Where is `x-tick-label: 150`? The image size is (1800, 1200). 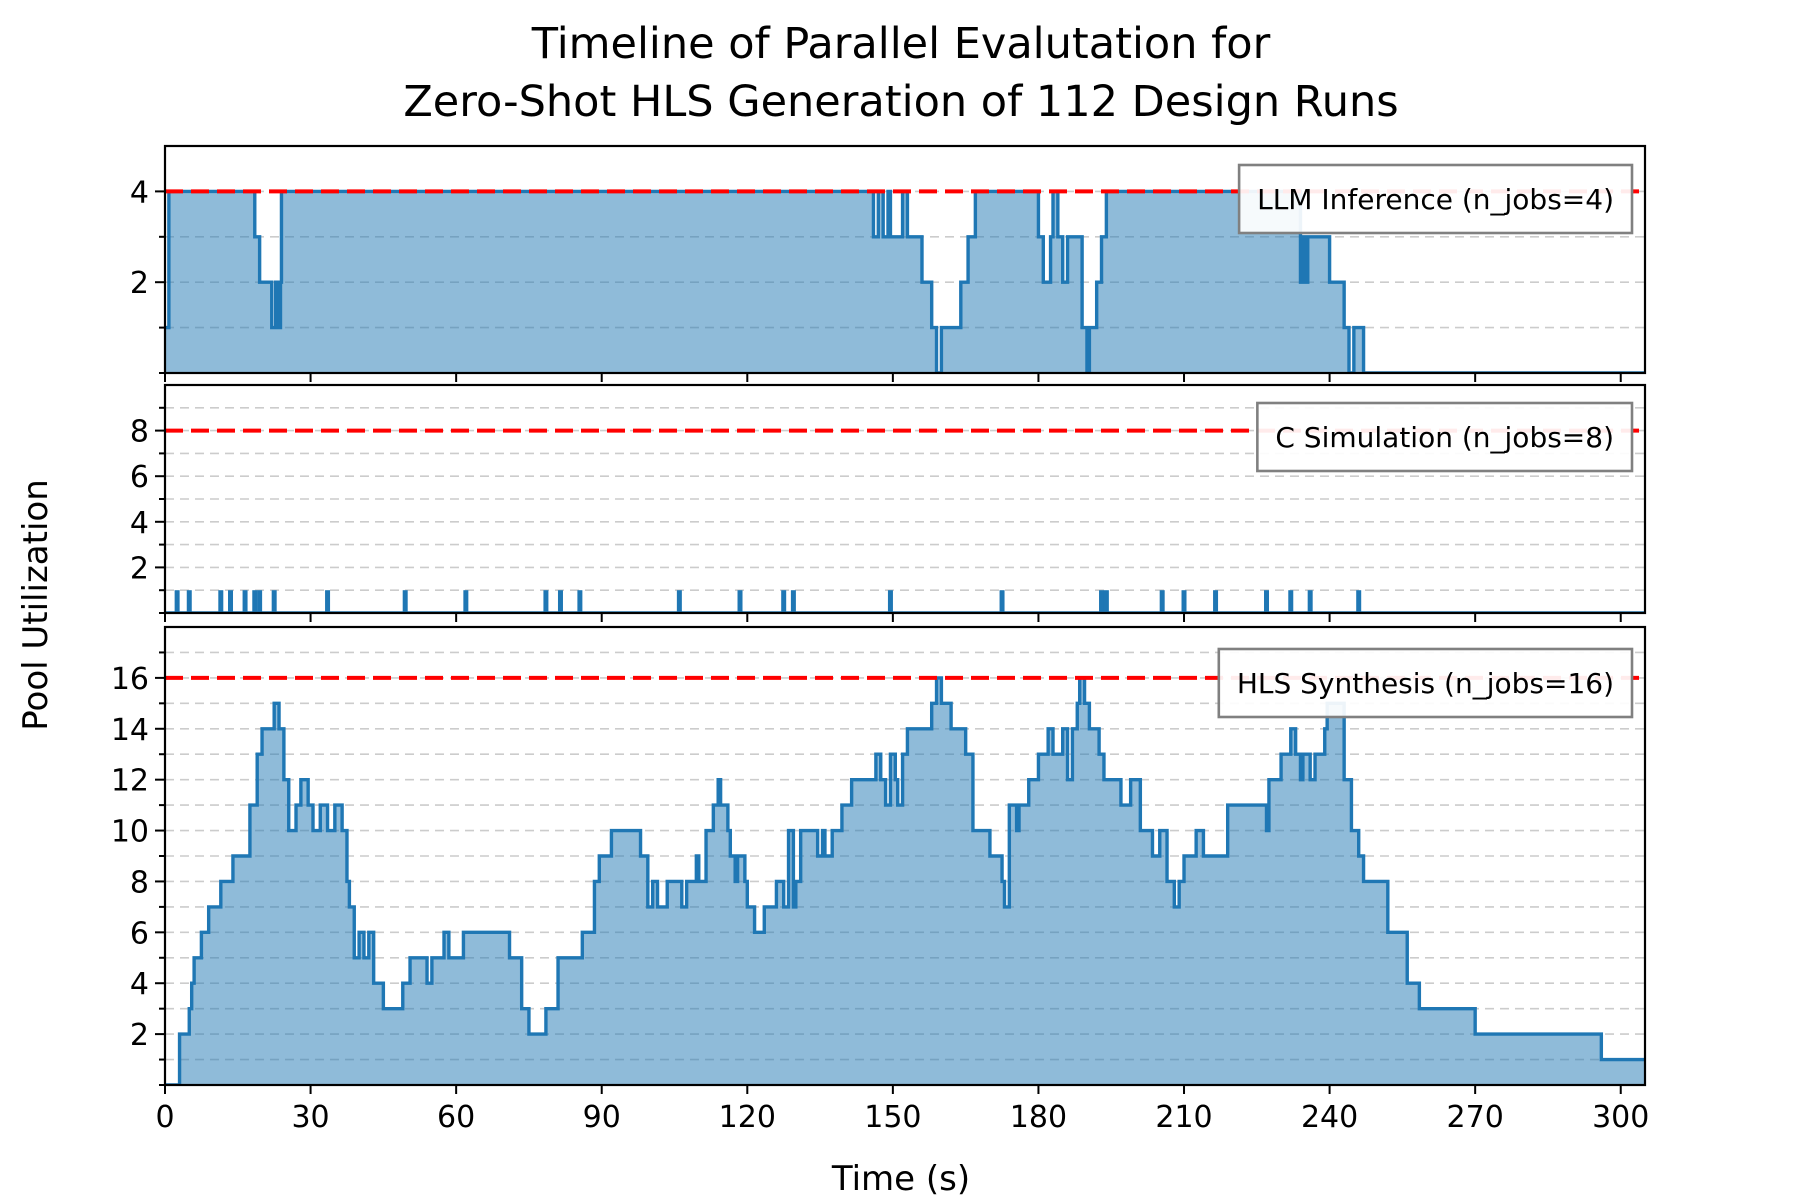
x-tick-label: 150 is located at coordinates (892, 1117).